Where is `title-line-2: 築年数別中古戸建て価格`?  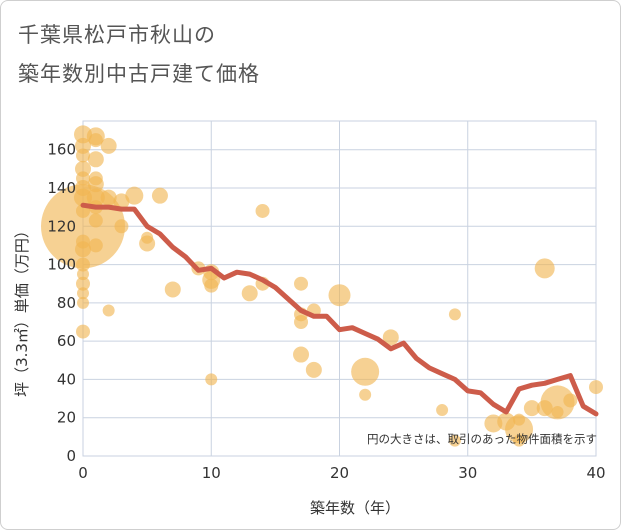 title-line-2: 築年数別中古戸建て価格 is located at coordinates (139, 74).